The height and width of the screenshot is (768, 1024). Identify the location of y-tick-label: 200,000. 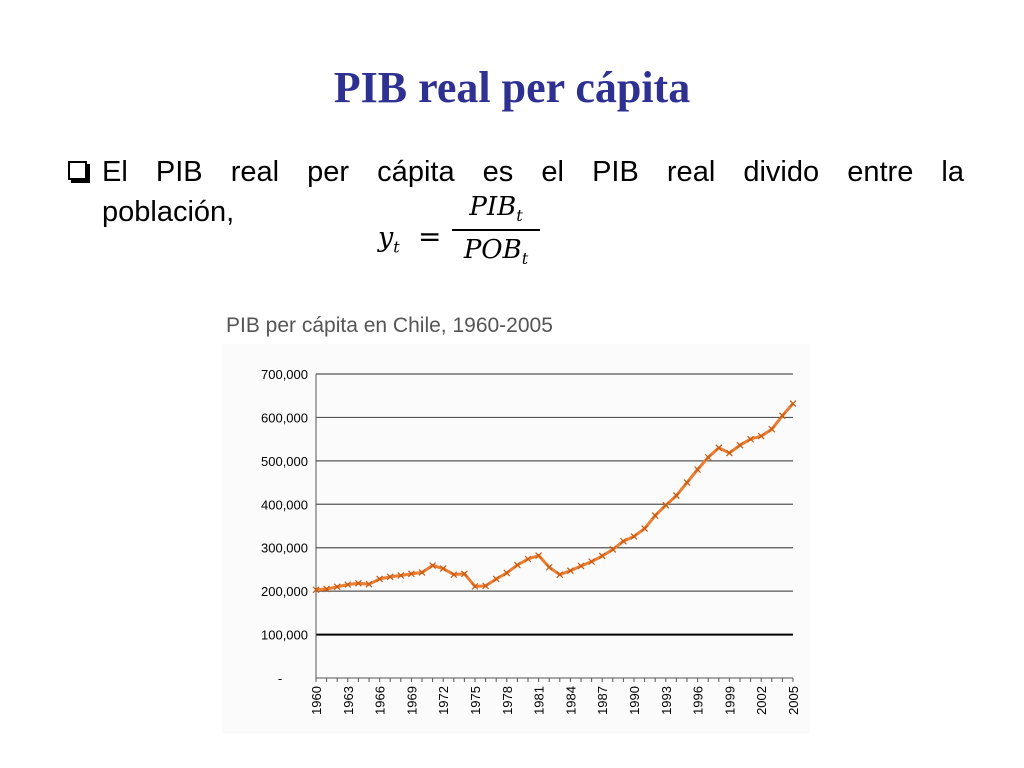
(284, 591).